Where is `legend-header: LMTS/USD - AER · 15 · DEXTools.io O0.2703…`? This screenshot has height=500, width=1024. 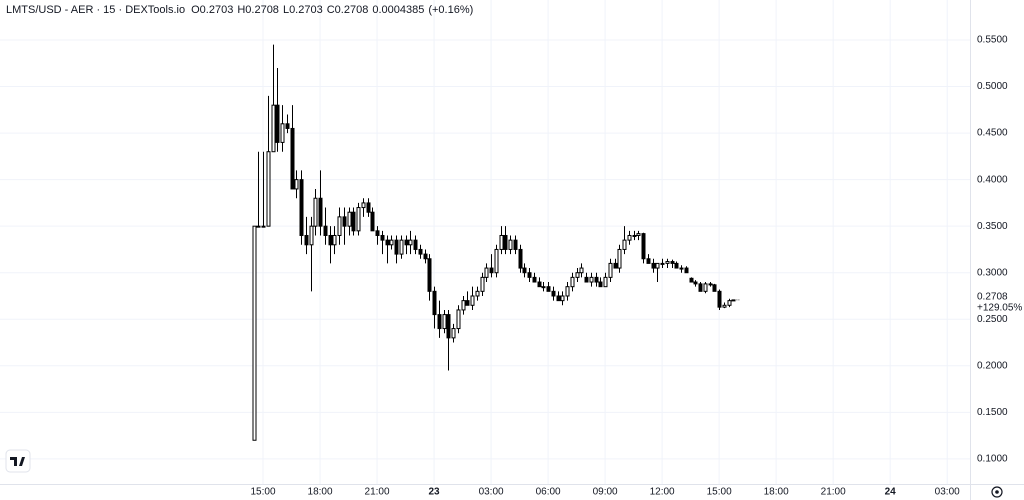
legend-header: LMTS/USD - AER · 15 · DEXTools.io O0.2703… is located at coordinates (239, 10).